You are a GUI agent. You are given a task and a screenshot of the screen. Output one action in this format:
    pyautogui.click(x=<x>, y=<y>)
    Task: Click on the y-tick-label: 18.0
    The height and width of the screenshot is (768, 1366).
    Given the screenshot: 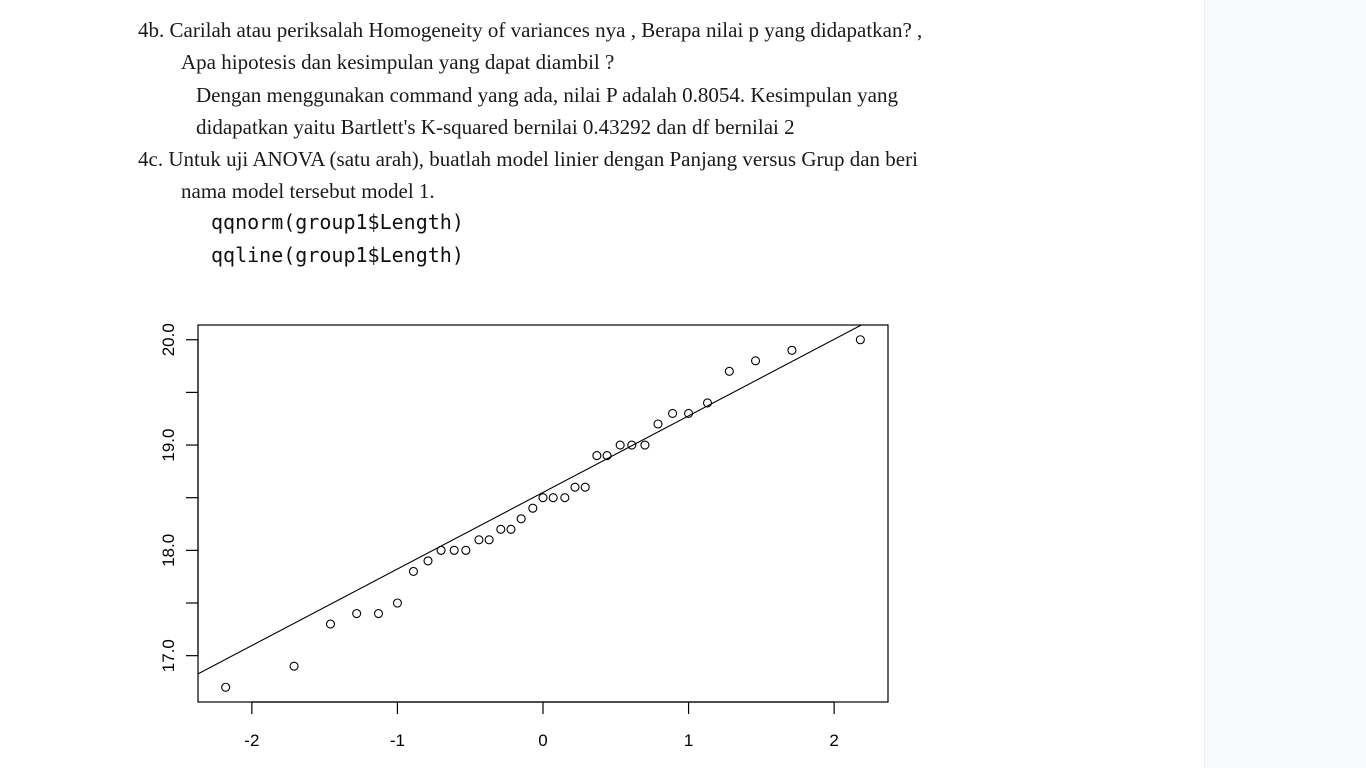 What is the action you would take?
    pyautogui.click(x=168, y=550)
    